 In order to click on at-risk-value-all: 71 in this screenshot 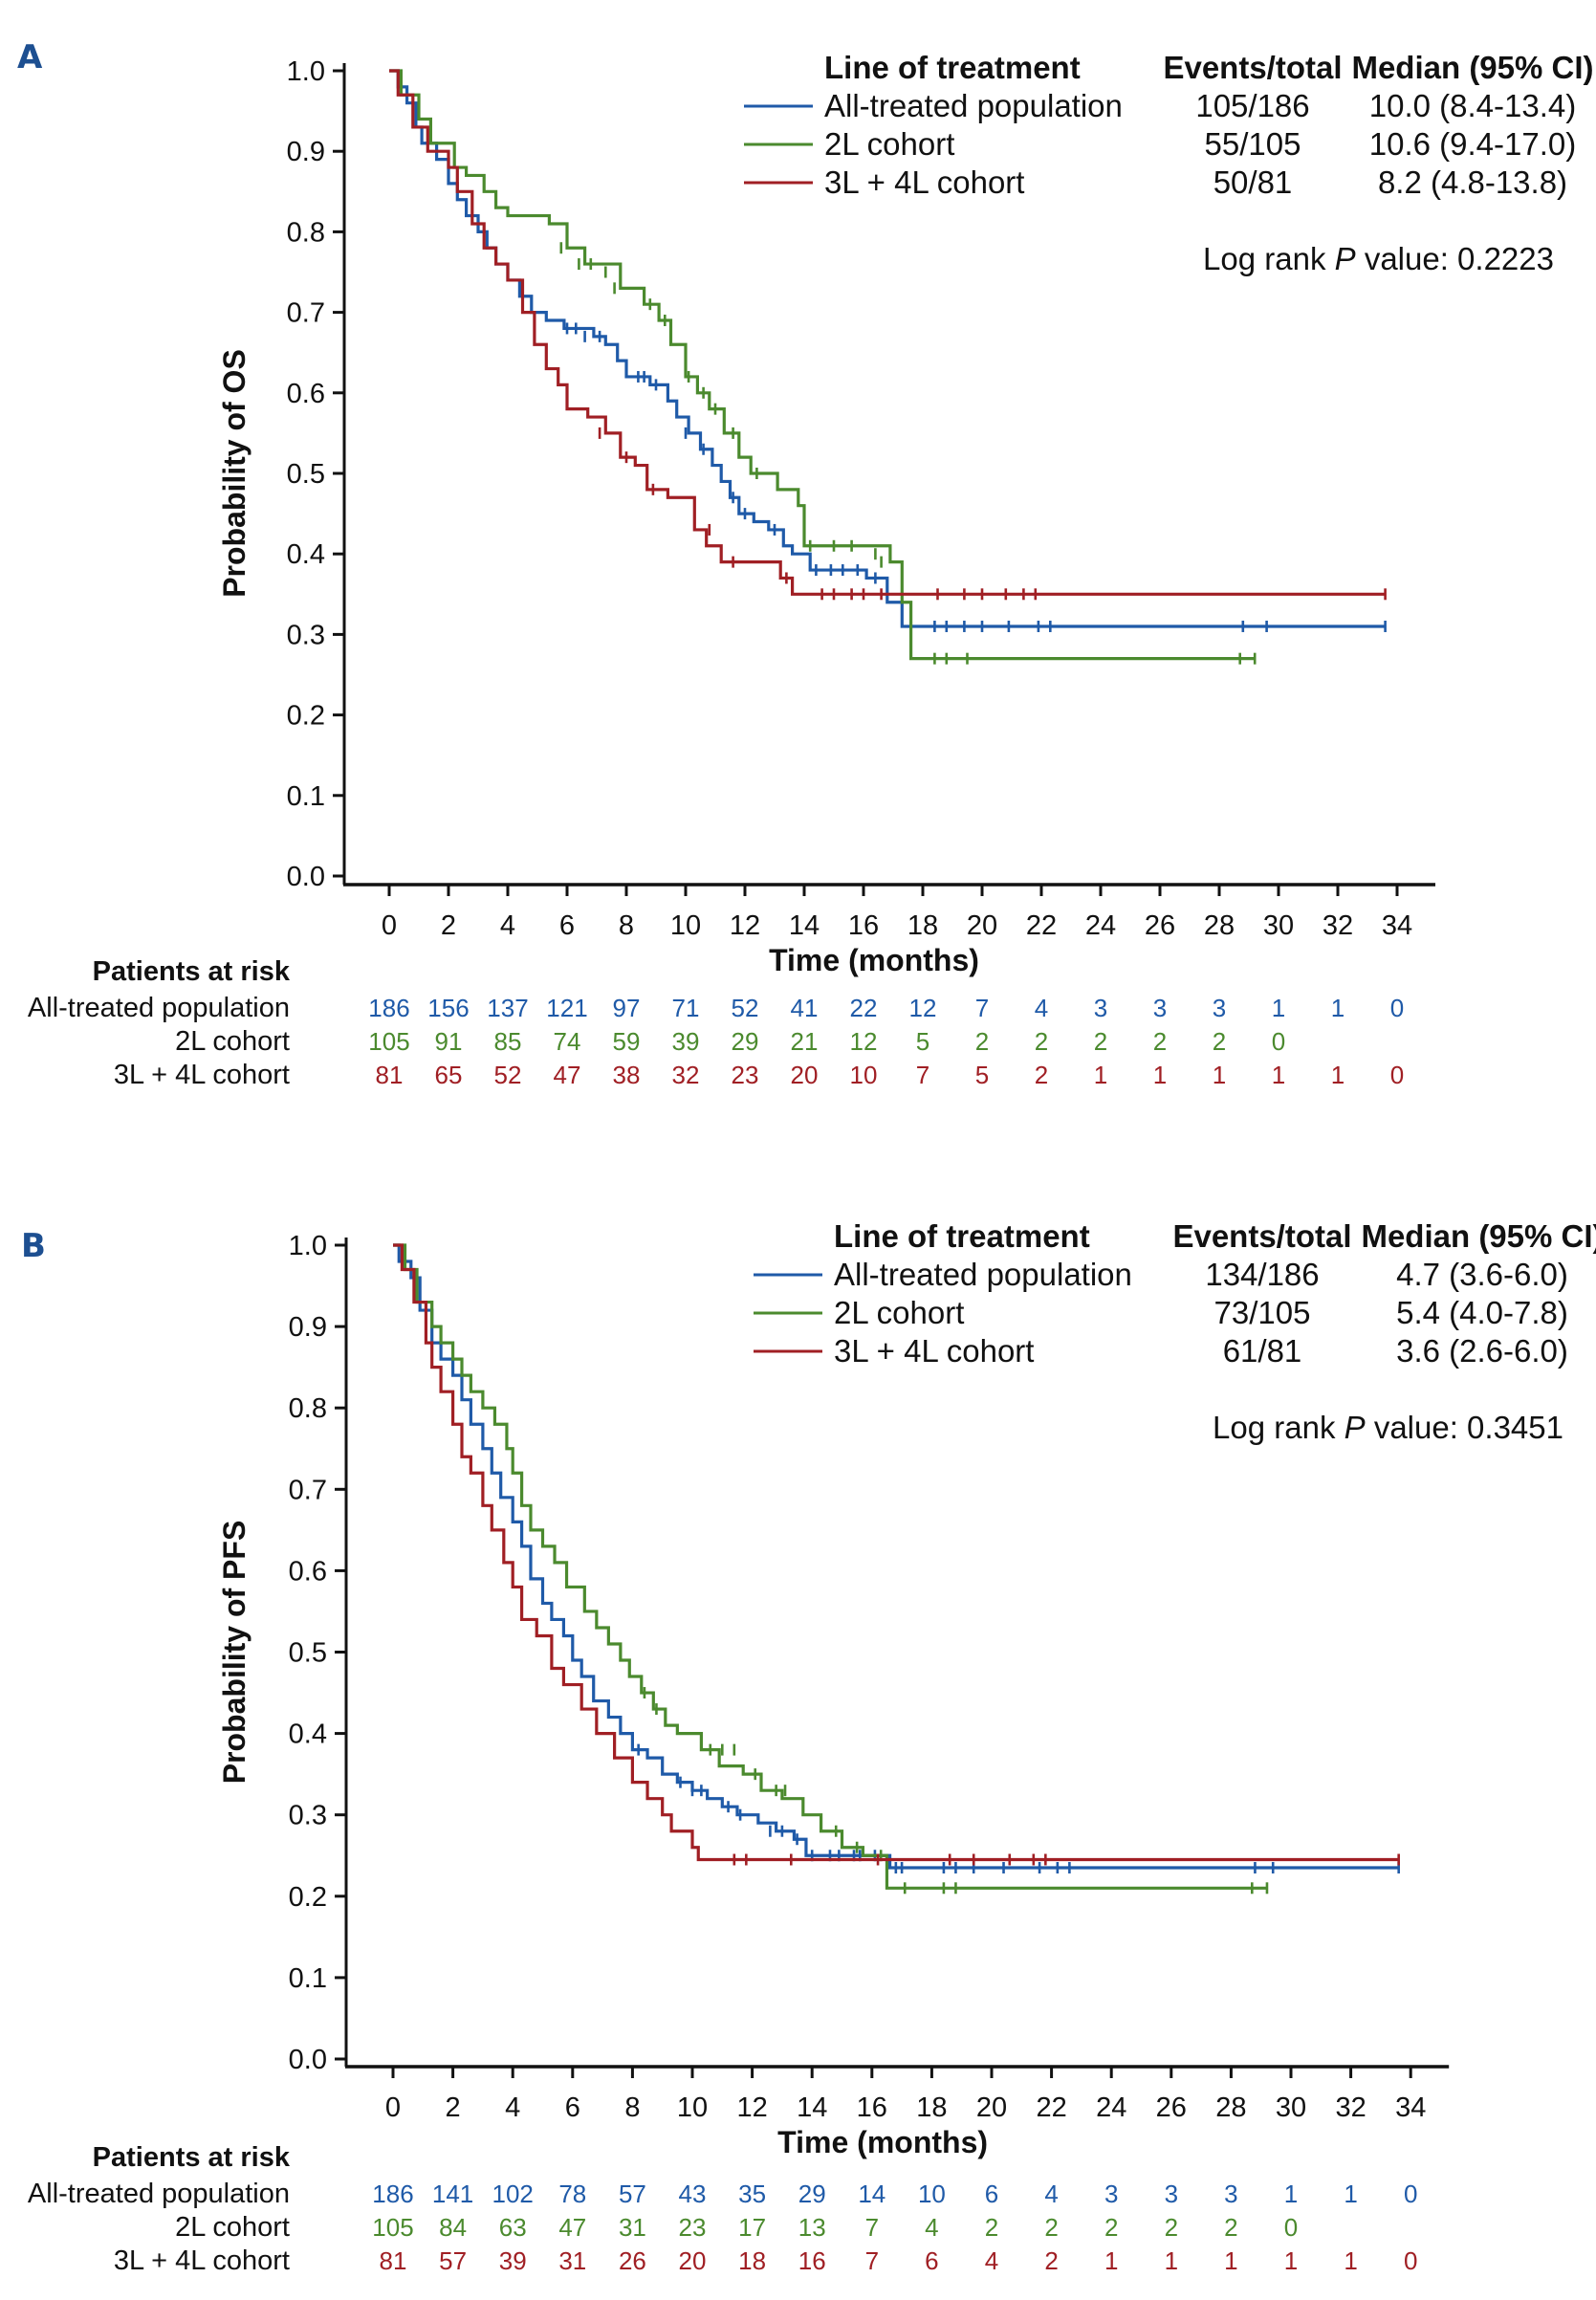, I will do `click(686, 1008)`.